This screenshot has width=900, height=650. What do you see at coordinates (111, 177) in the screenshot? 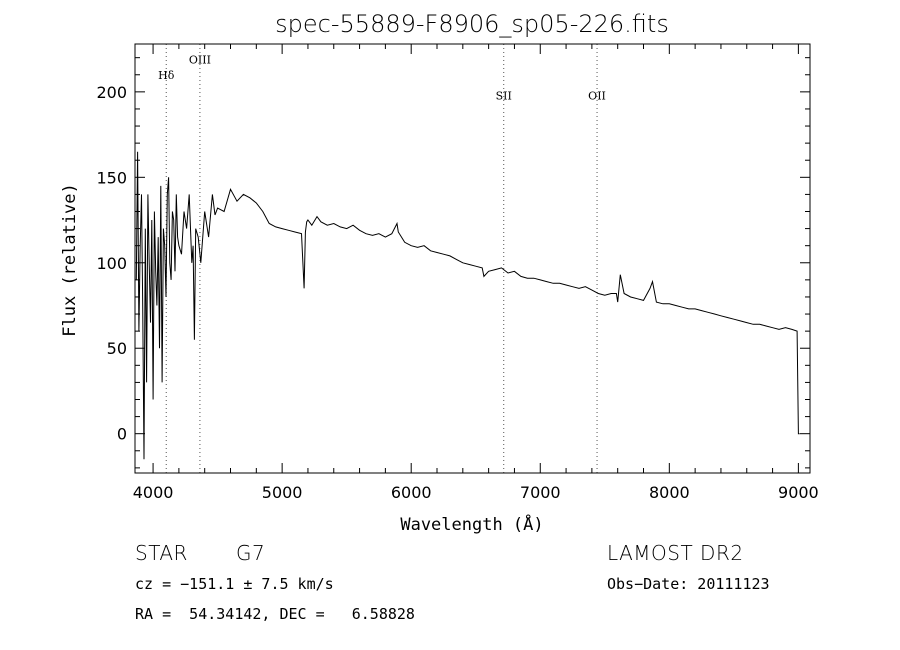
I see `y-tick-label: 150` at bounding box center [111, 177].